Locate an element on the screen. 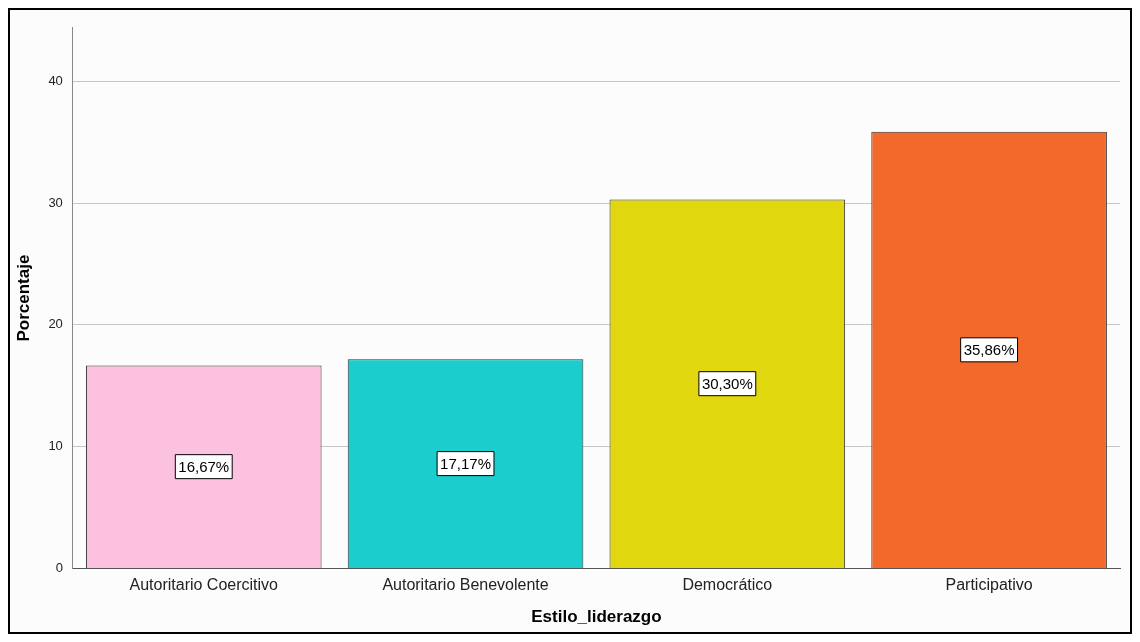  x-axis-title: Estilo_liderazgo is located at coordinates (596, 617).